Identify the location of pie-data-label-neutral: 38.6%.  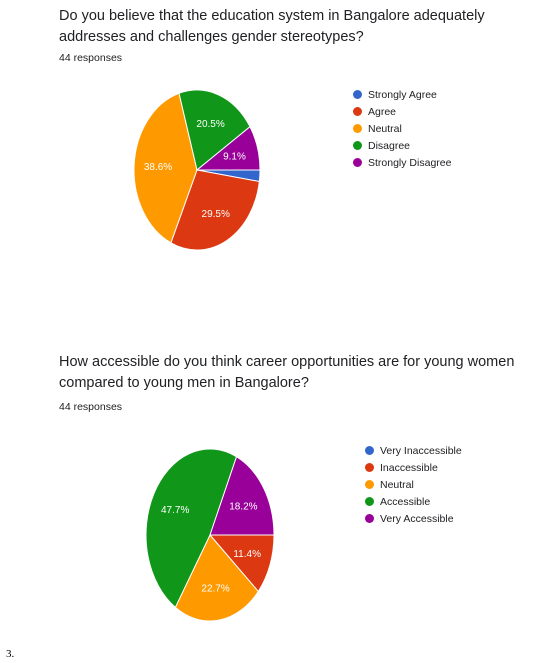
(158, 167).